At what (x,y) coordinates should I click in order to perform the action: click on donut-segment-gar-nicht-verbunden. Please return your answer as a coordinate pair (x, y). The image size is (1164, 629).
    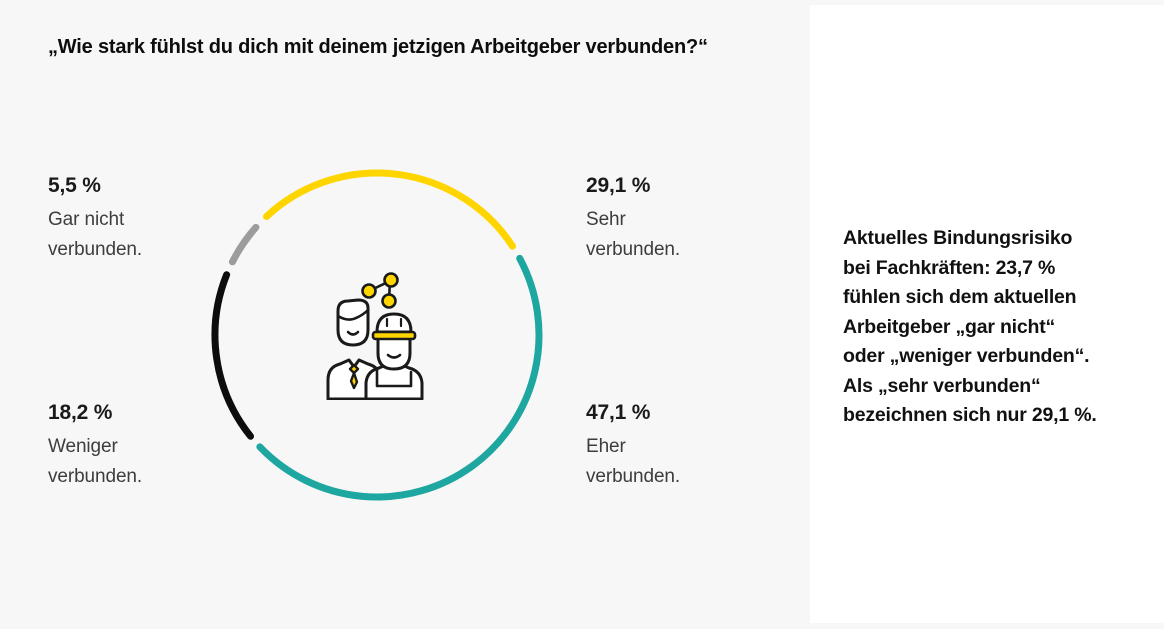
    Looking at the image, I should click on (244, 244).